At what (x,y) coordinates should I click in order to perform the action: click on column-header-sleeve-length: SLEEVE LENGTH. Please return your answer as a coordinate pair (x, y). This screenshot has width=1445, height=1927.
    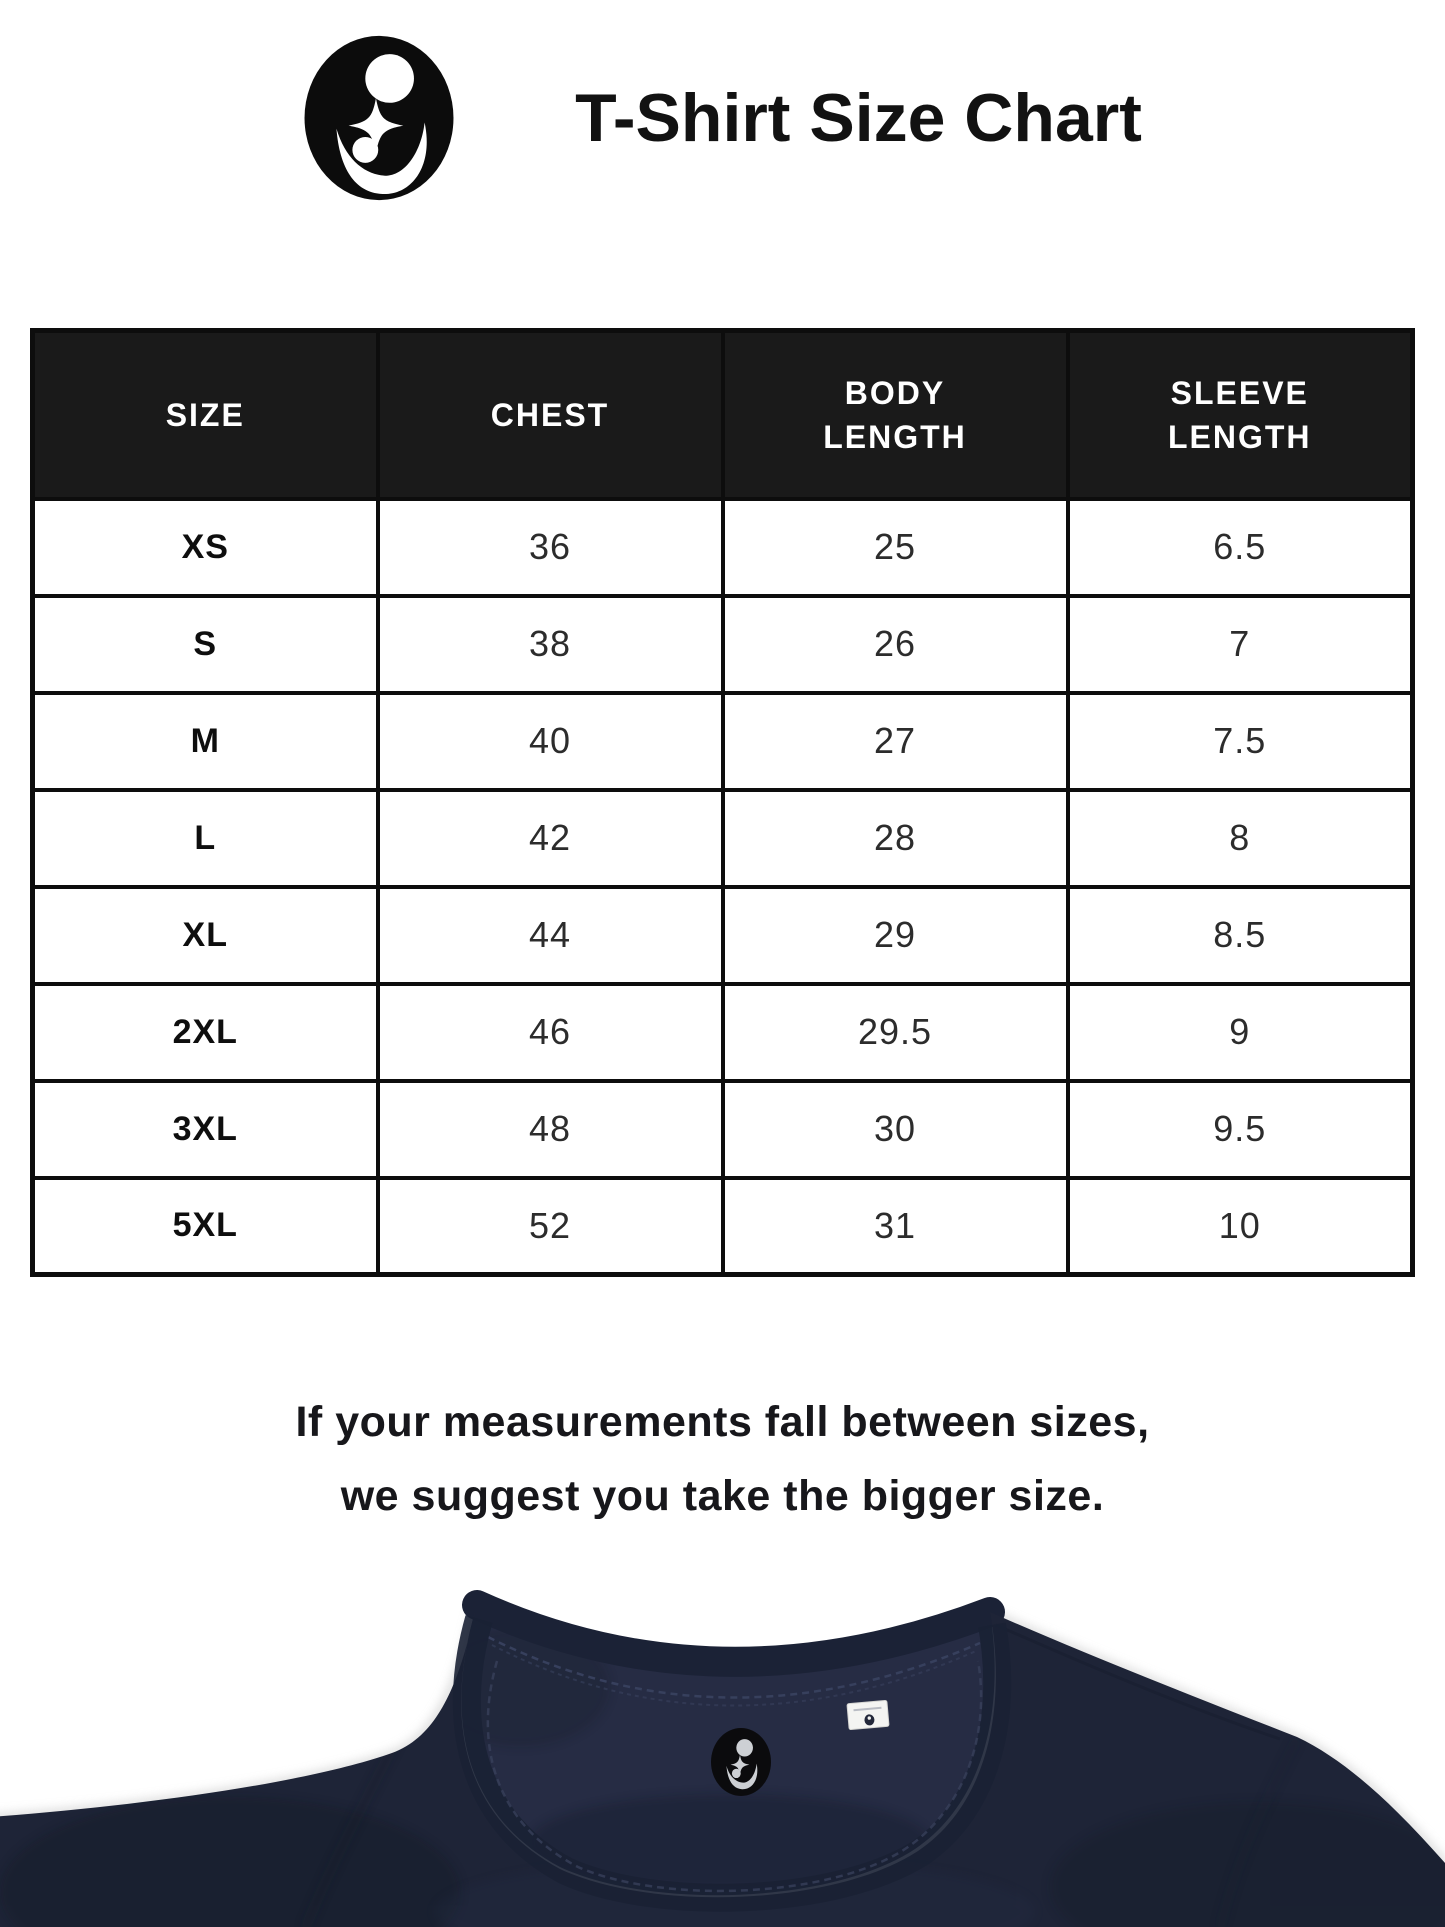
    Looking at the image, I should click on (1240, 414).